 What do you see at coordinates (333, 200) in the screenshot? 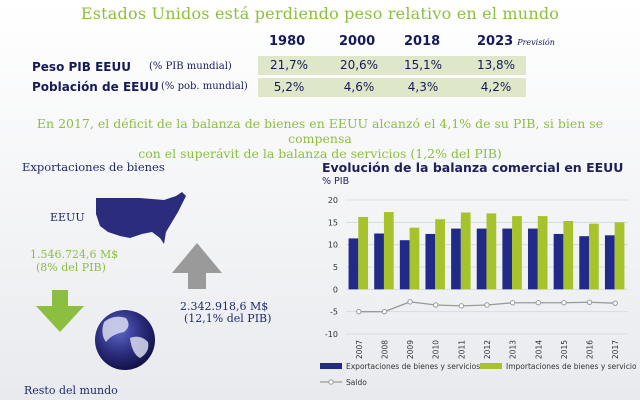
I see `y-tick-label: 20` at bounding box center [333, 200].